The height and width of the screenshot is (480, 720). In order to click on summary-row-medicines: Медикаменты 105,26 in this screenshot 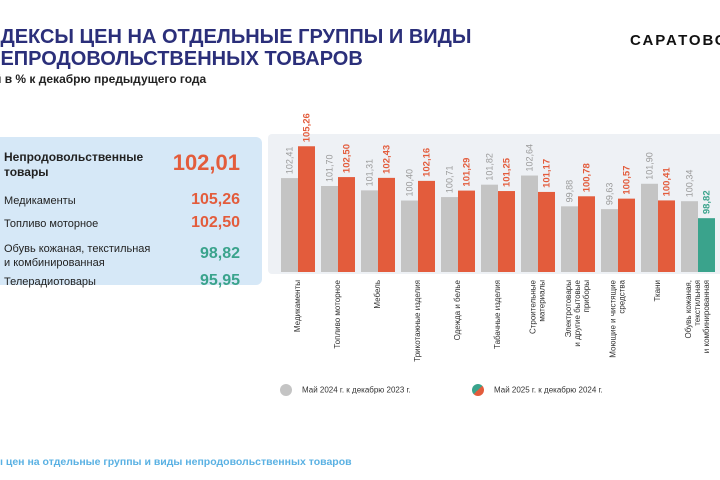, I will do `click(131, 201)`.